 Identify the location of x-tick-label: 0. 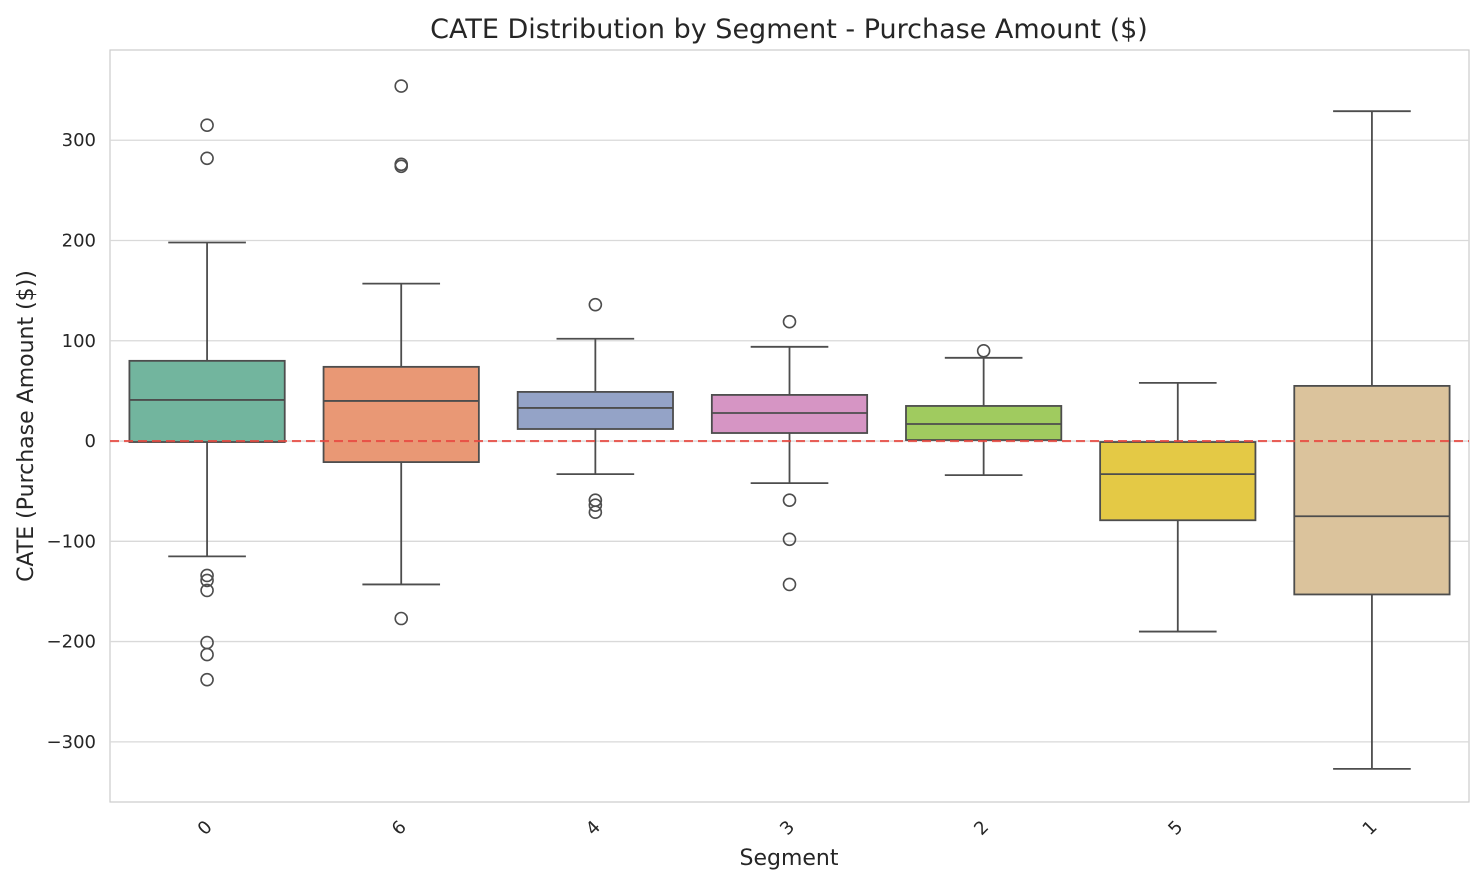
(205, 828).